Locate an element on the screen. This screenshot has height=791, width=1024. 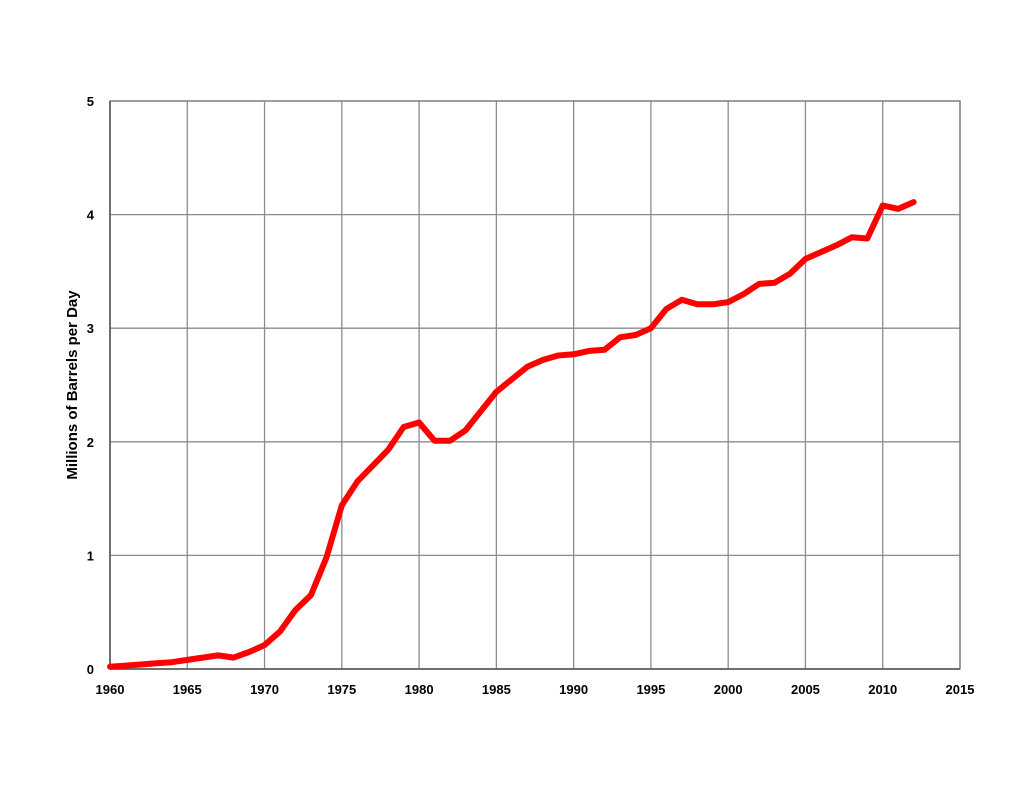
x-tick-label: 2015 is located at coordinates (960, 689).